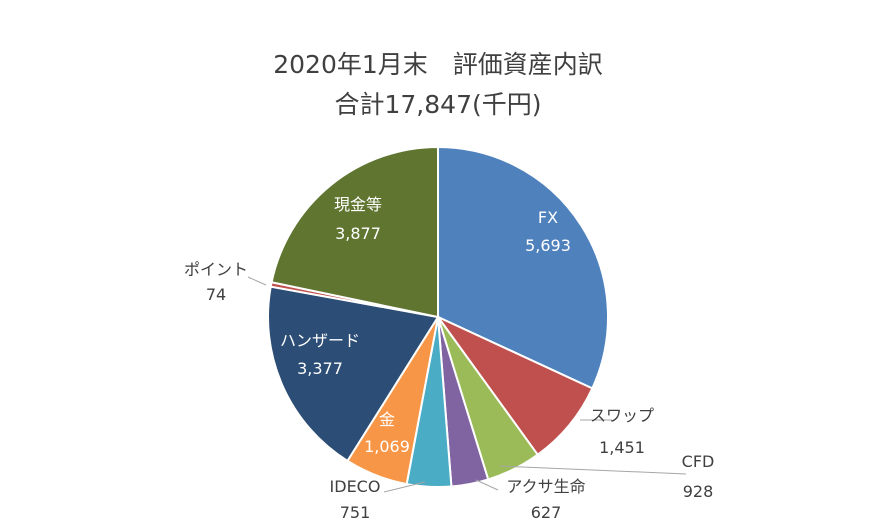 The image size is (877, 528). Describe the element at coordinates (438, 104) in the screenshot. I see `chart-subtitle: 合計17,847(千円)` at that location.